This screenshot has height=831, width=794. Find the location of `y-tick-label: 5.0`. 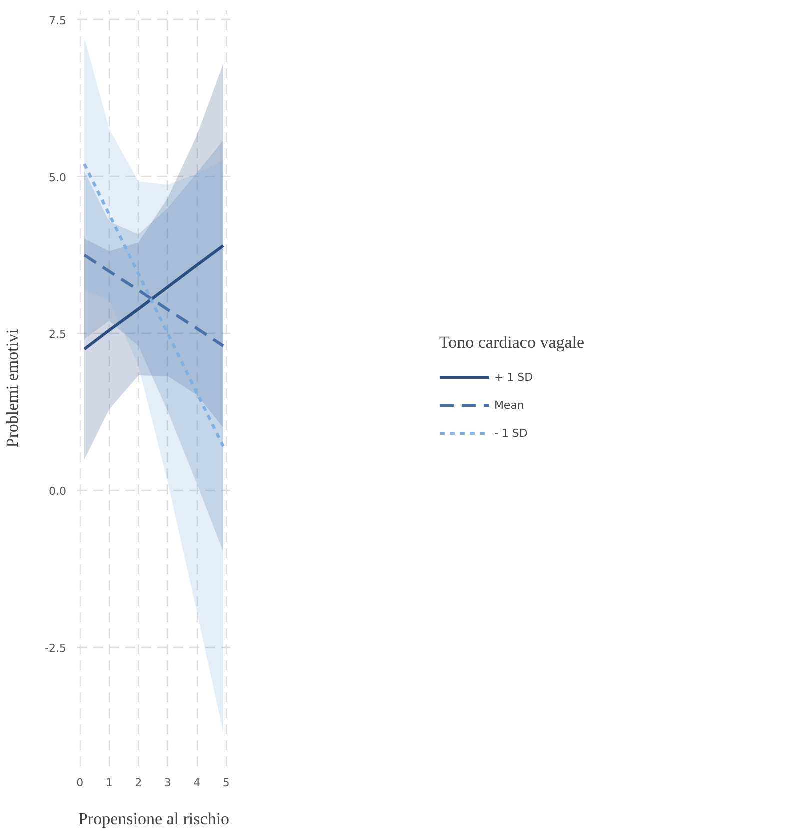

y-tick-label: 5.0 is located at coordinates (58, 177).